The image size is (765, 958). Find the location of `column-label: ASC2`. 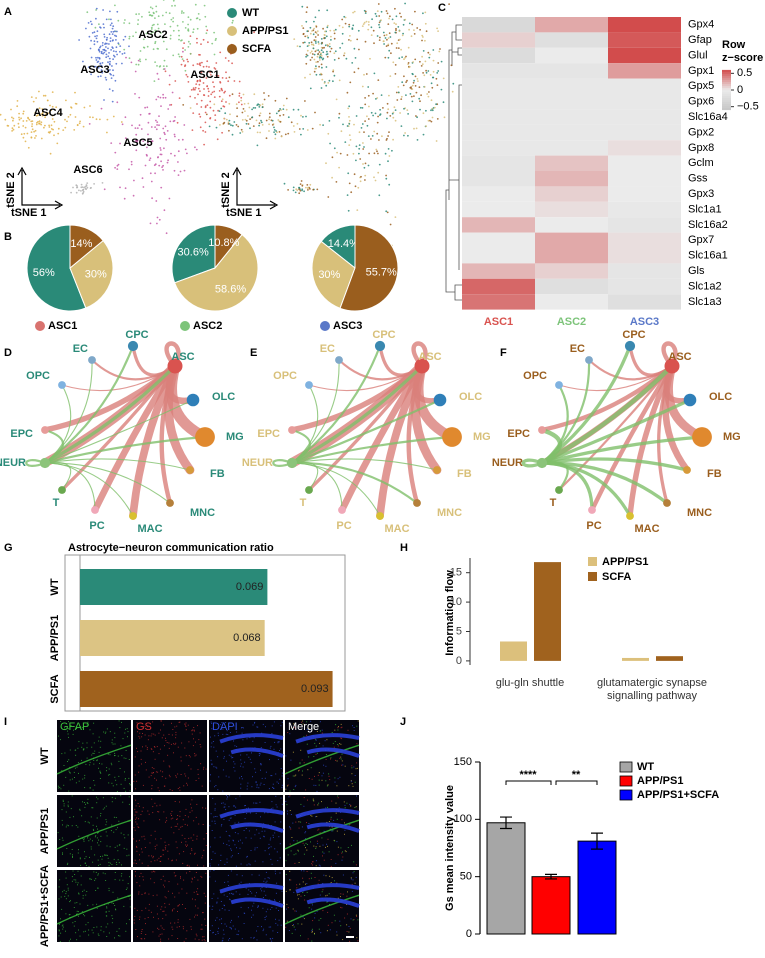

column-label: ASC2 is located at coordinates (571, 322).